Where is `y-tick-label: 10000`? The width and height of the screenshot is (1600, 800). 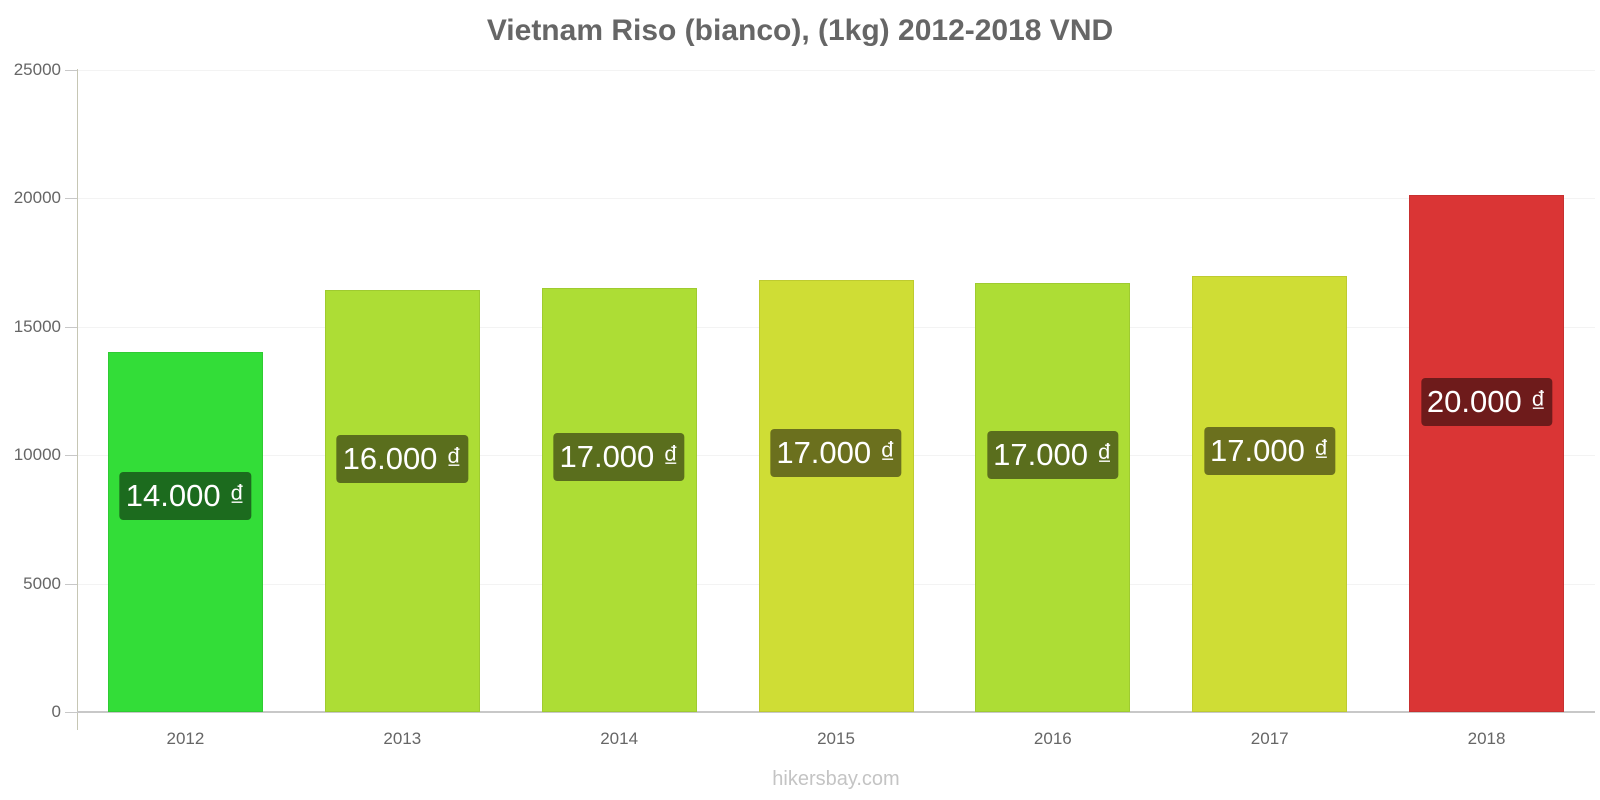 y-tick-label: 10000 is located at coordinates (37, 455).